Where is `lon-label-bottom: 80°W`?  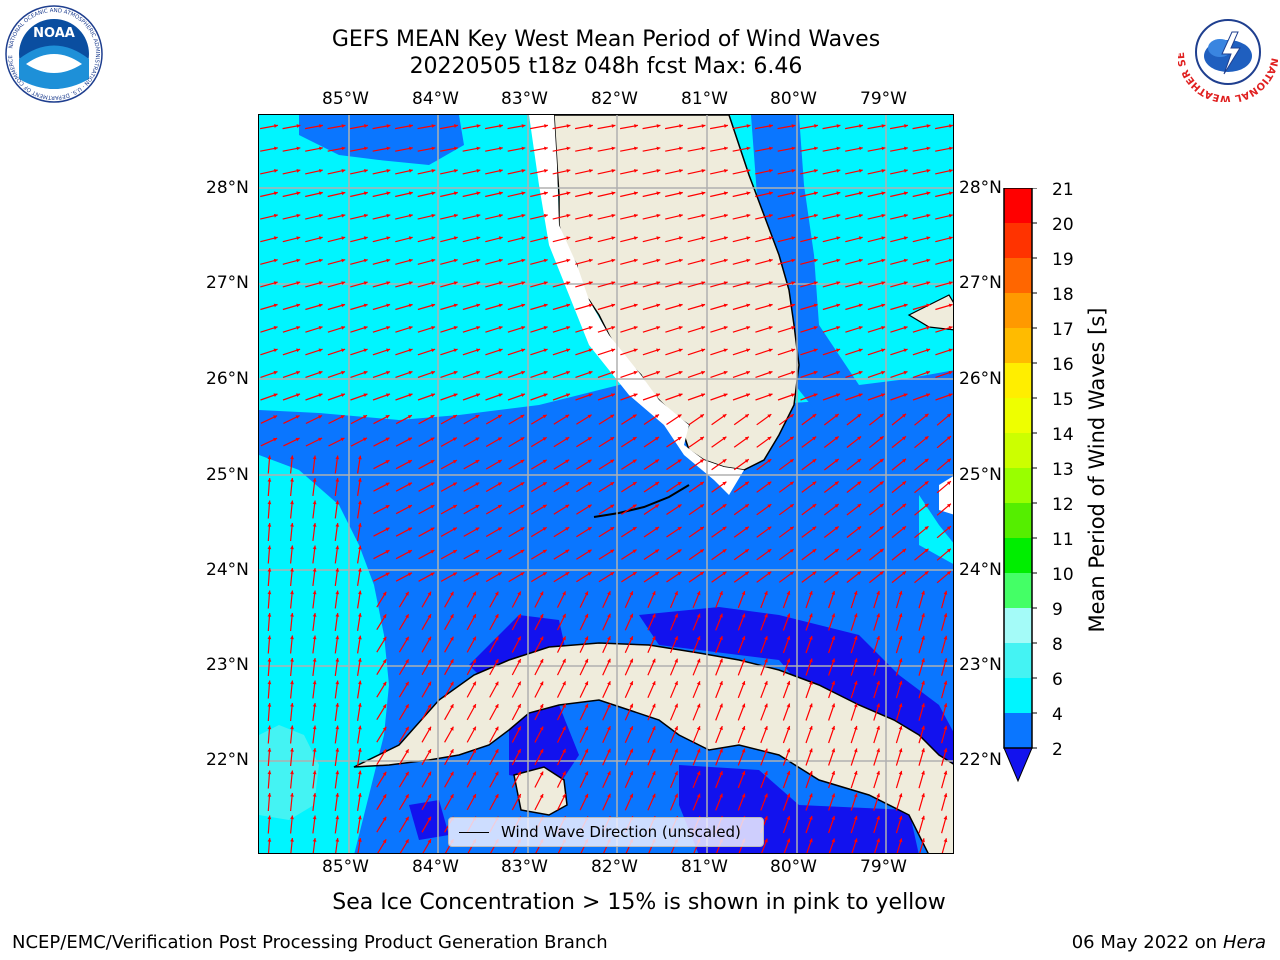 lon-label-bottom: 80°W is located at coordinates (793, 867).